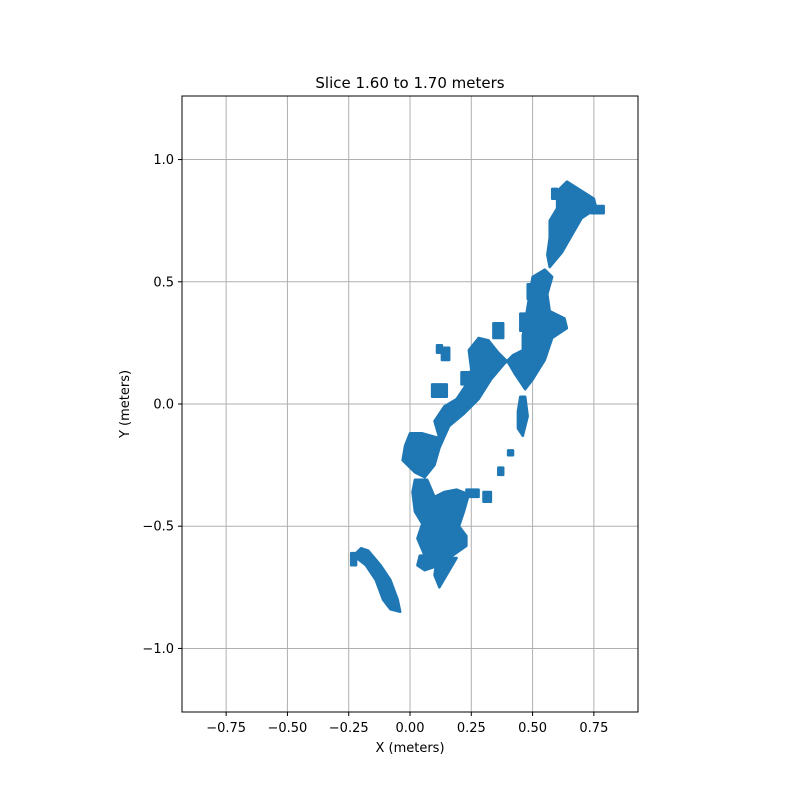 This screenshot has width=800, height=800. I want to click on y-tick-label: −0.5, so click(158, 527).